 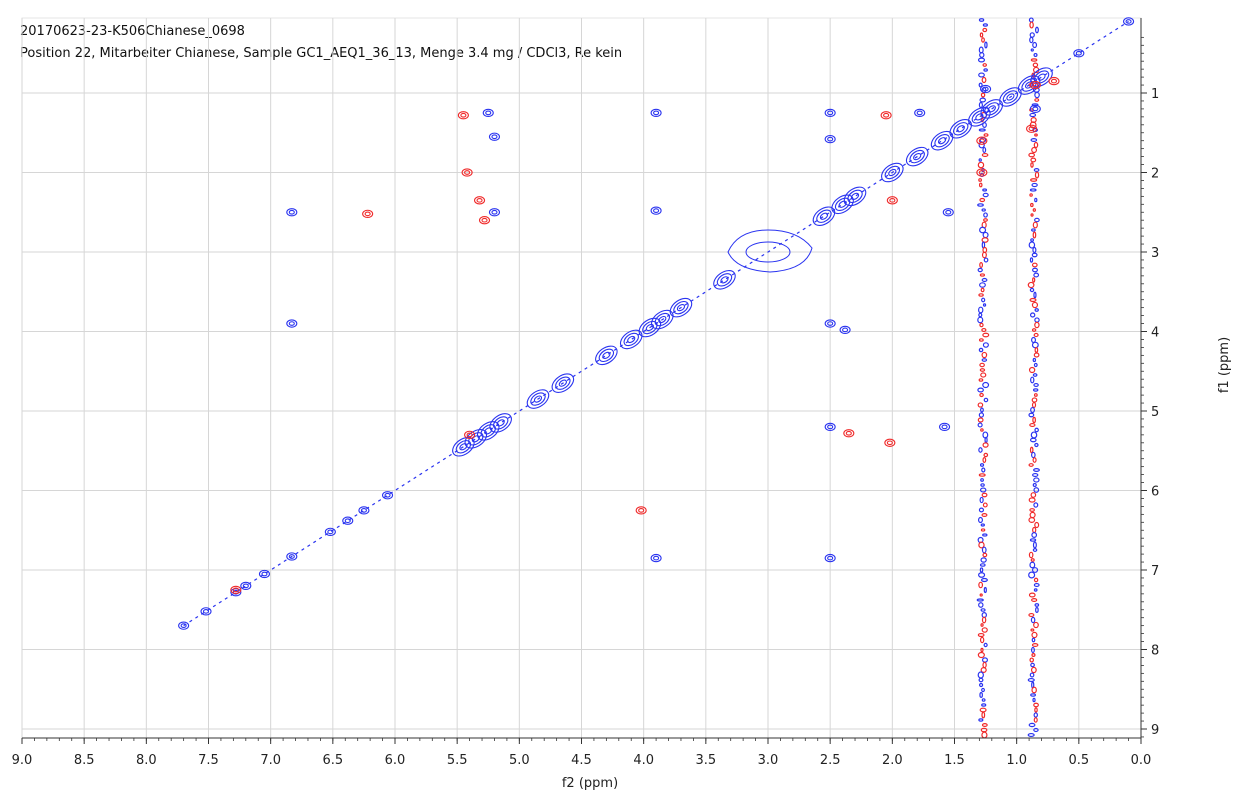 I want to click on x-tick-label: 8.0, so click(x=146, y=760).